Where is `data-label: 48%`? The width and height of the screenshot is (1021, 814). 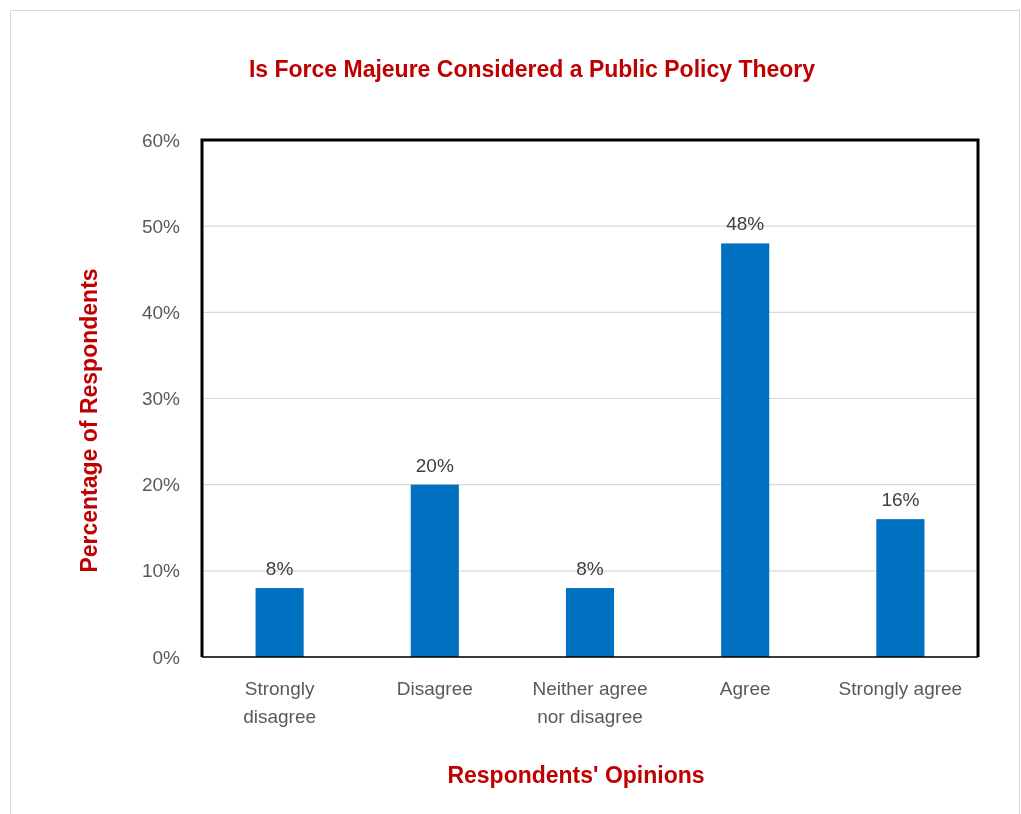
data-label: 48% is located at coordinates (745, 224).